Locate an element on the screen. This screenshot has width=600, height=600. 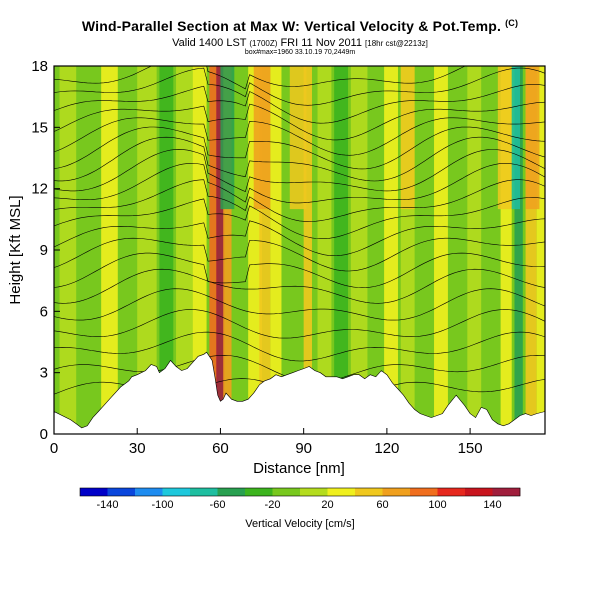
copyright-mark: (C) is located at coordinates (512, 23).